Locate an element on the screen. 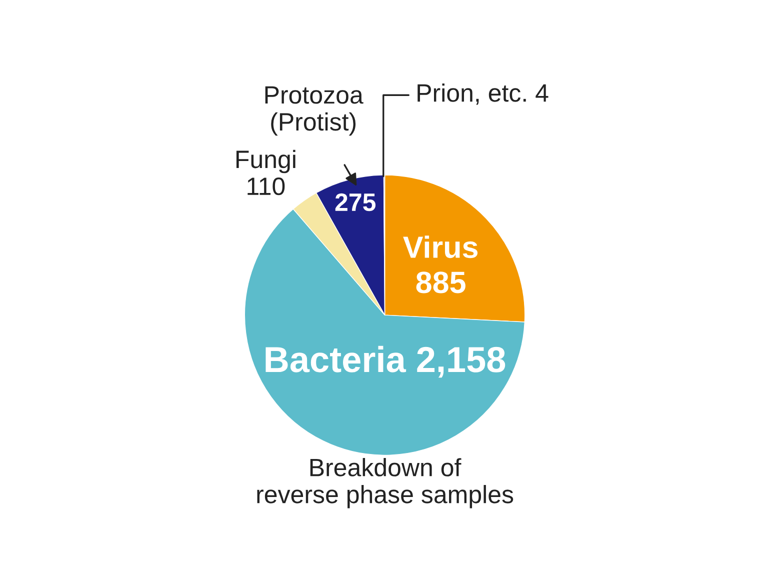 The image size is (768, 576). data-label: 110 is located at coordinates (266, 186).